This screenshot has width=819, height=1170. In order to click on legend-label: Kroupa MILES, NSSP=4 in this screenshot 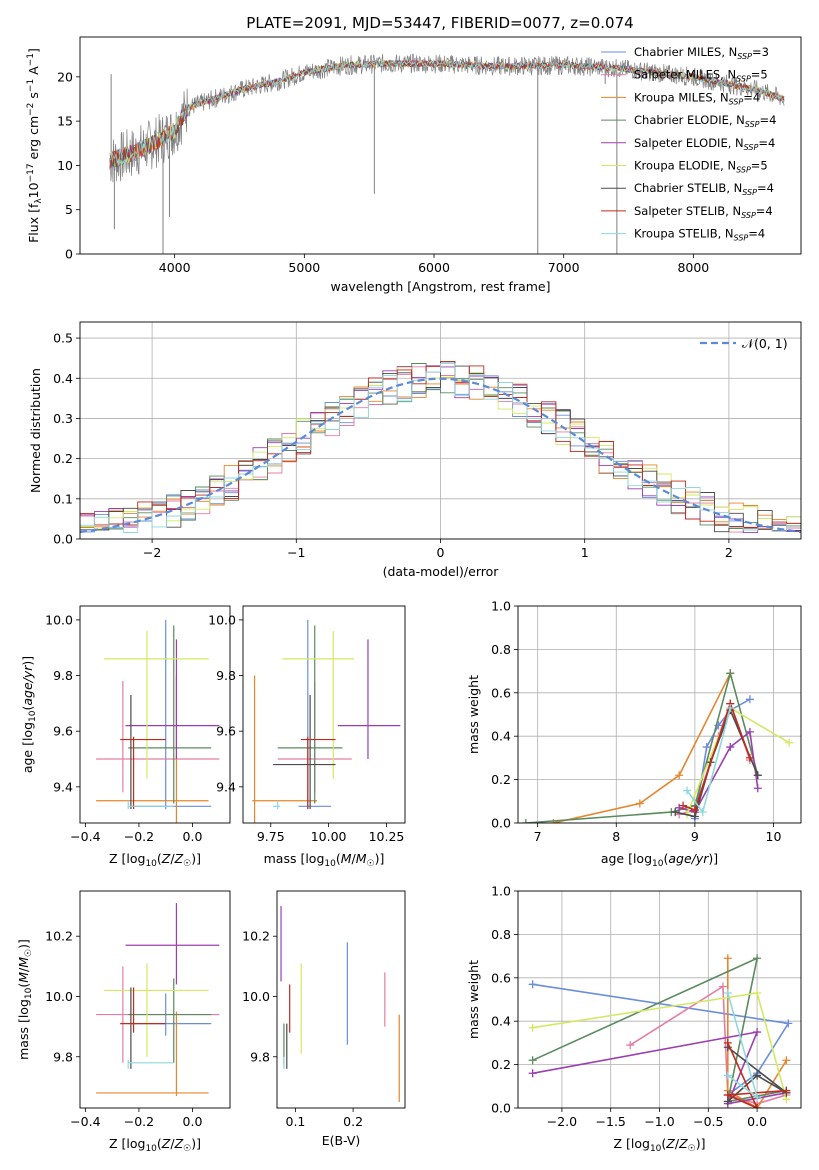, I will do `click(697, 98)`.